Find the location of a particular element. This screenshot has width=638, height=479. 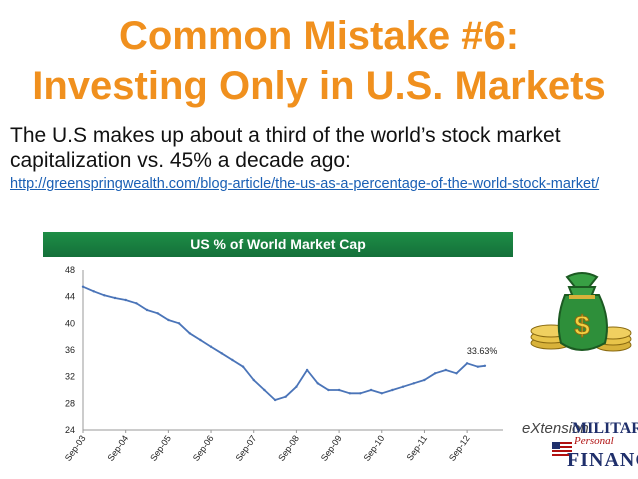

slide-title-line2: Investing Only in U.S. Markets is located at coordinates (319, 86).